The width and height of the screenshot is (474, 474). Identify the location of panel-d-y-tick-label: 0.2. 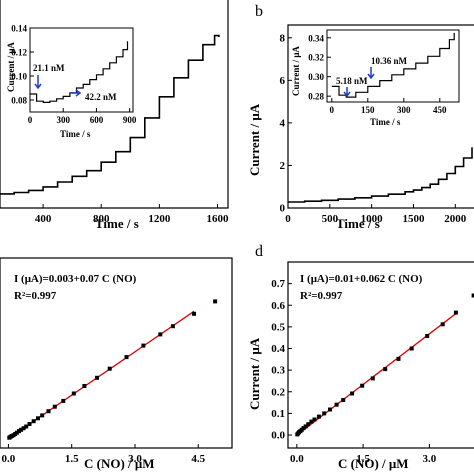
(278, 392).